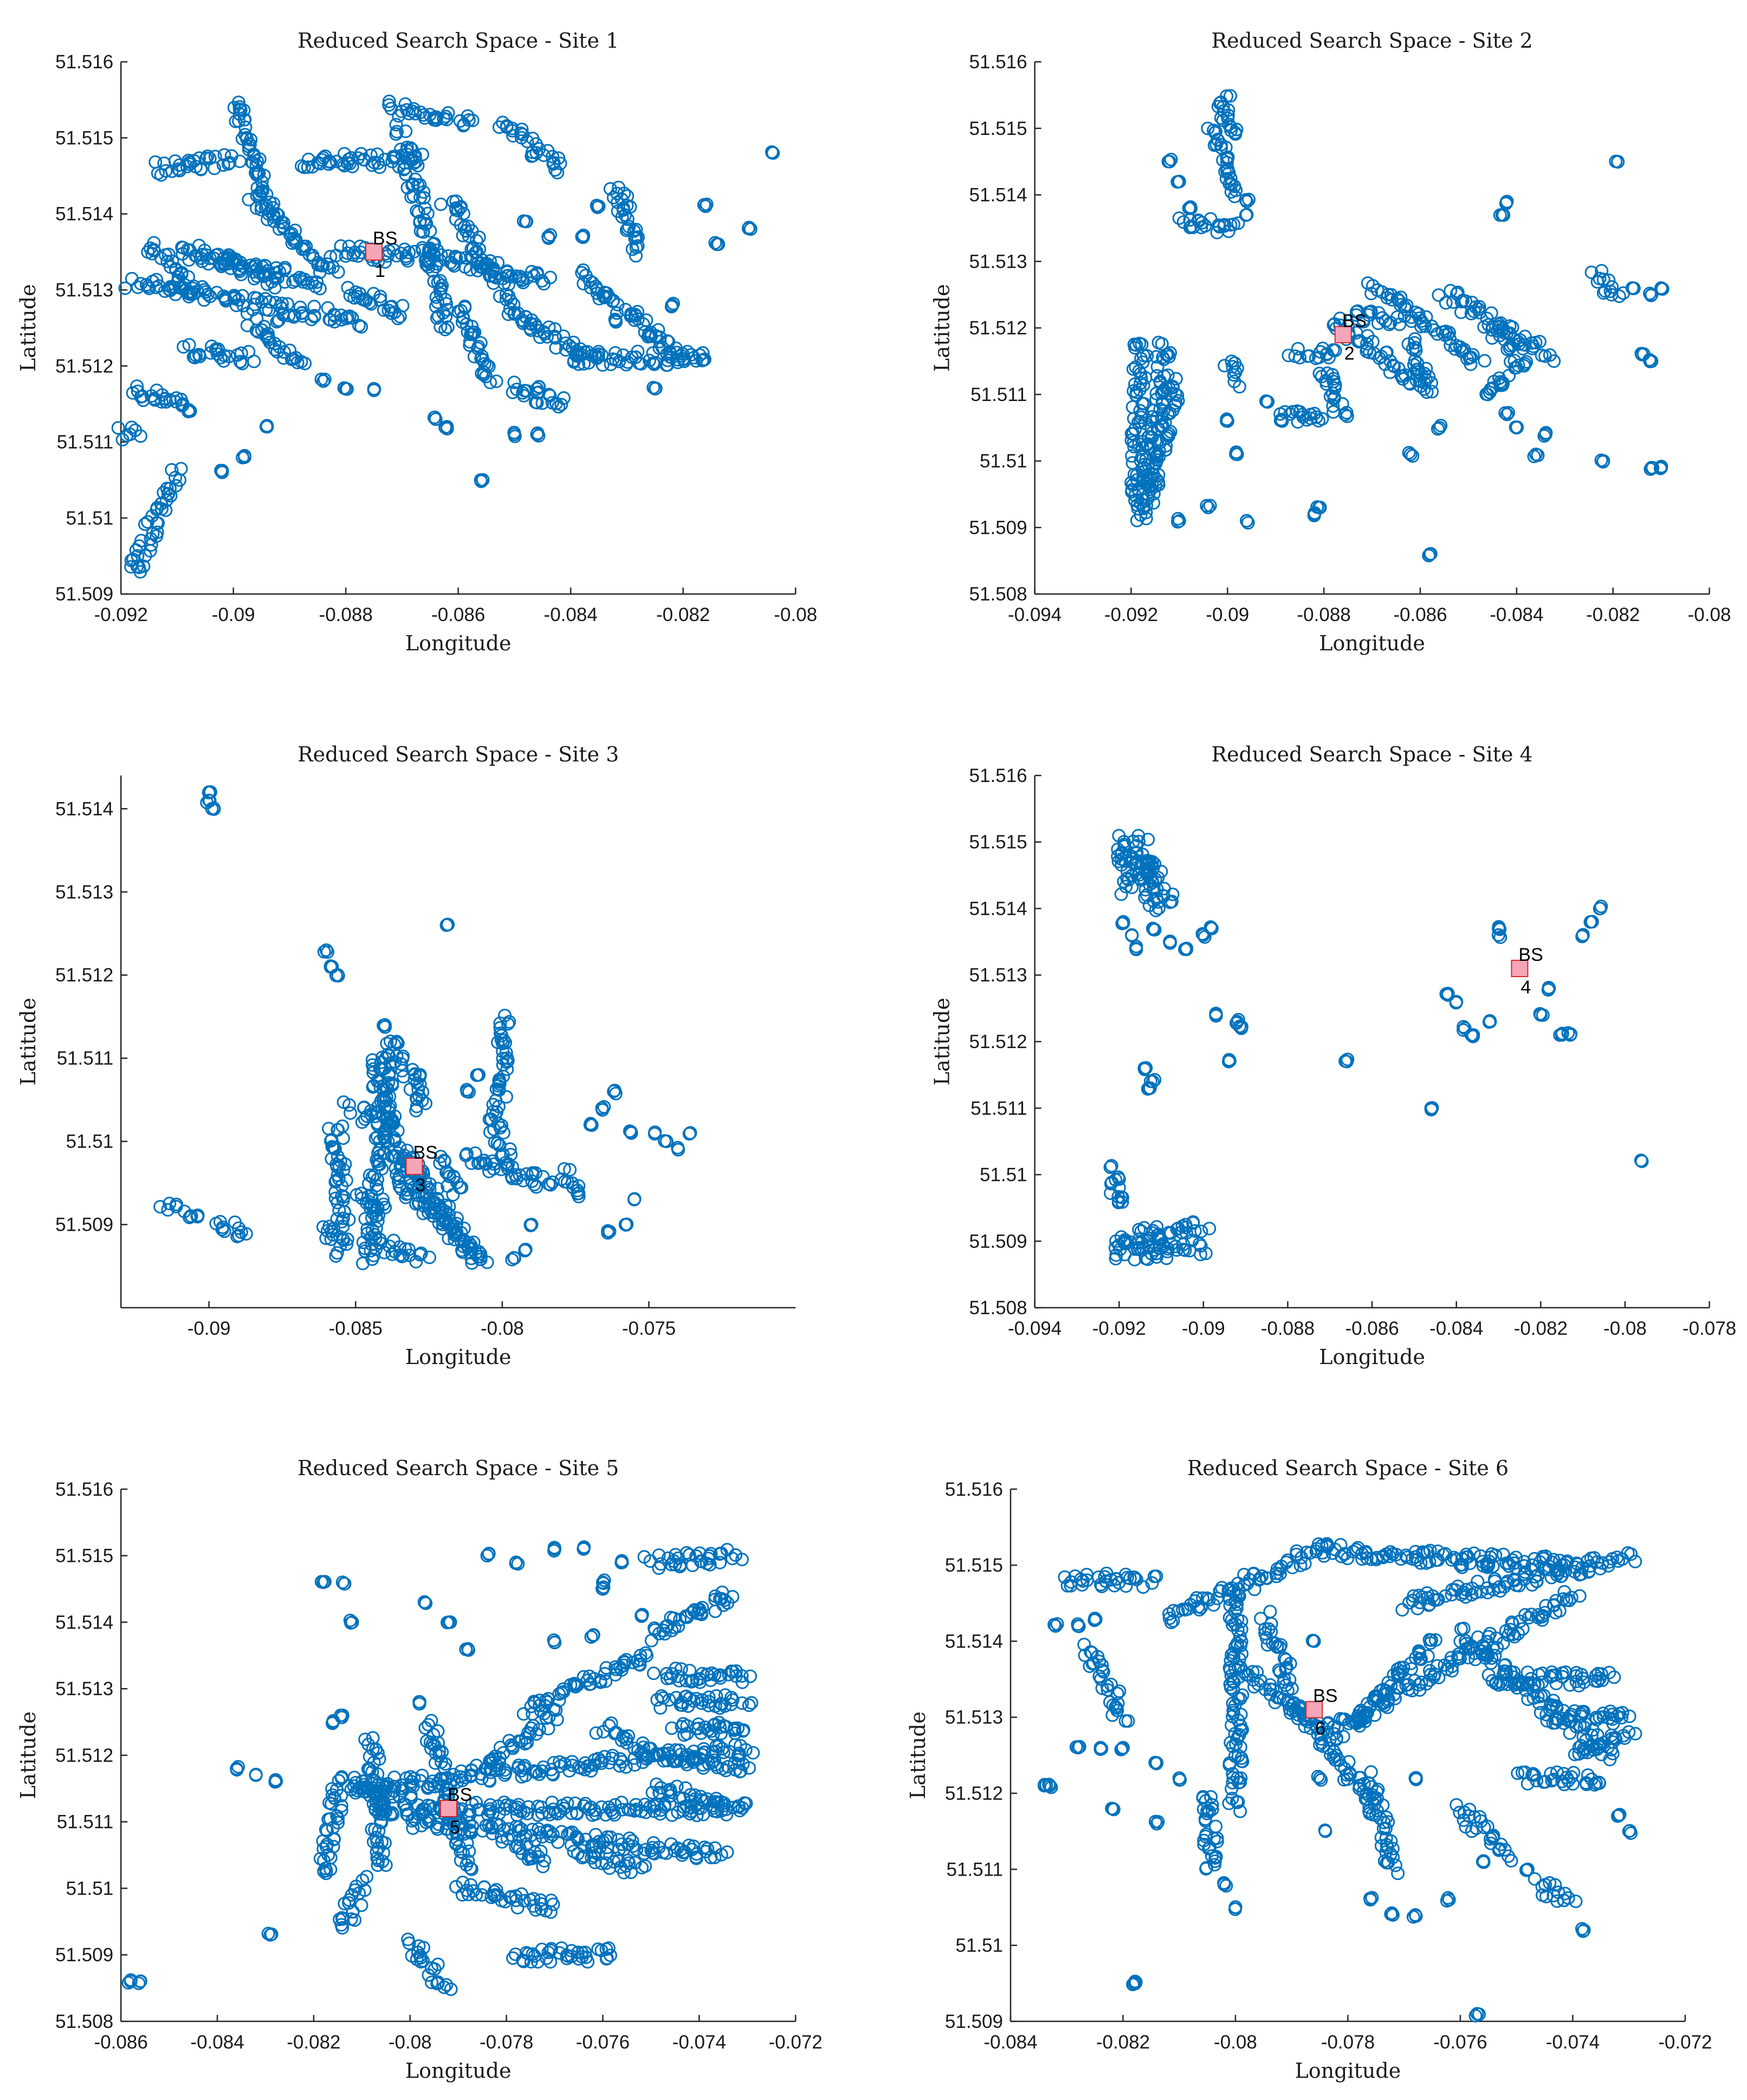 This screenshot has width=1747, height=2100. What do you see at coordinates (84, 893) in the screenshot?
I see `y-tick-label: 51.513` at bounding box center [84, 893].